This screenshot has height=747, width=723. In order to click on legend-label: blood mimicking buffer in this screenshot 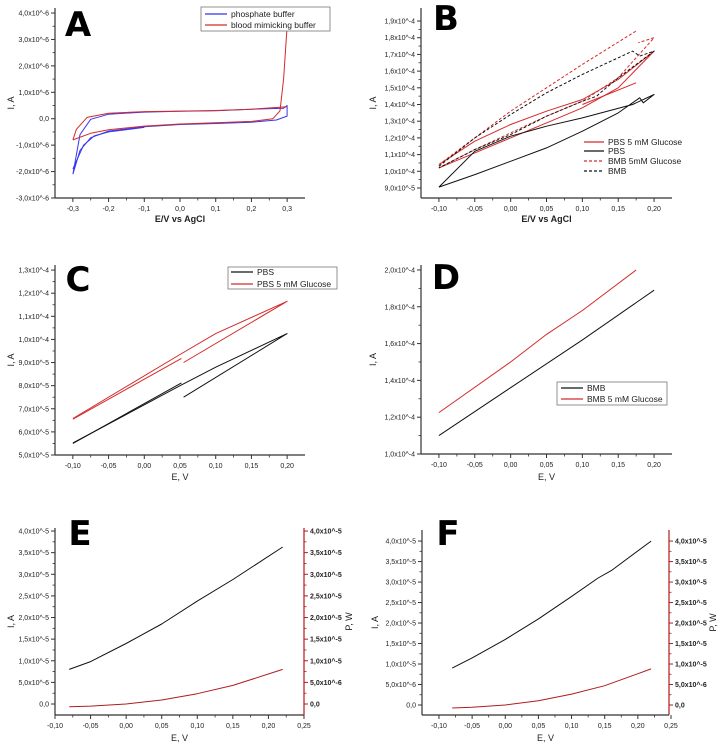, I will do `click(273, 25)`.